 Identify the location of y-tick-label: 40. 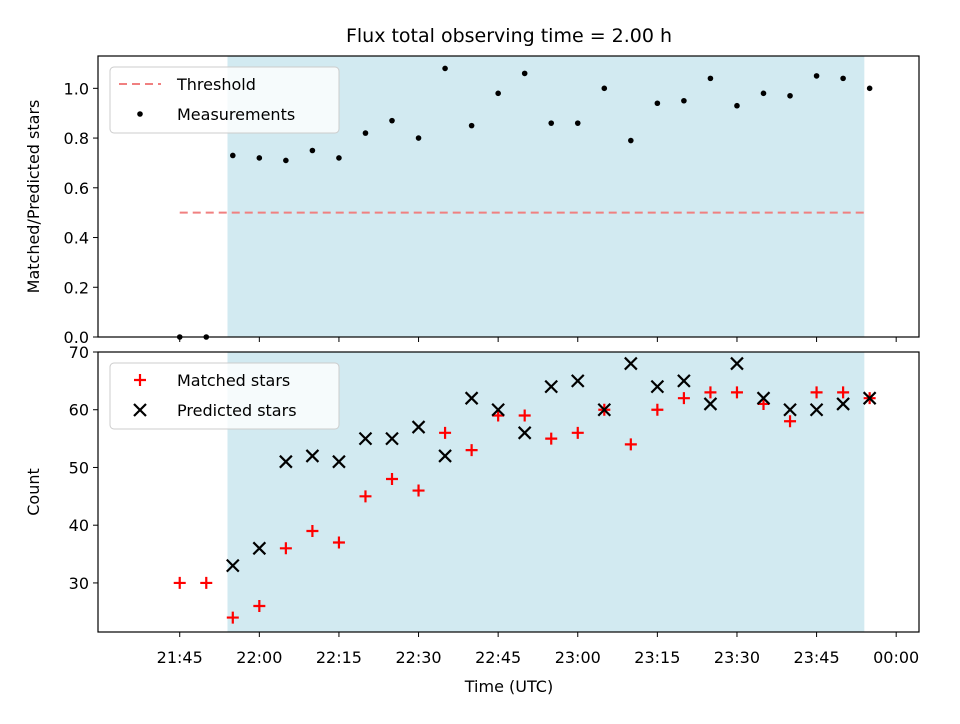
(79, 525).